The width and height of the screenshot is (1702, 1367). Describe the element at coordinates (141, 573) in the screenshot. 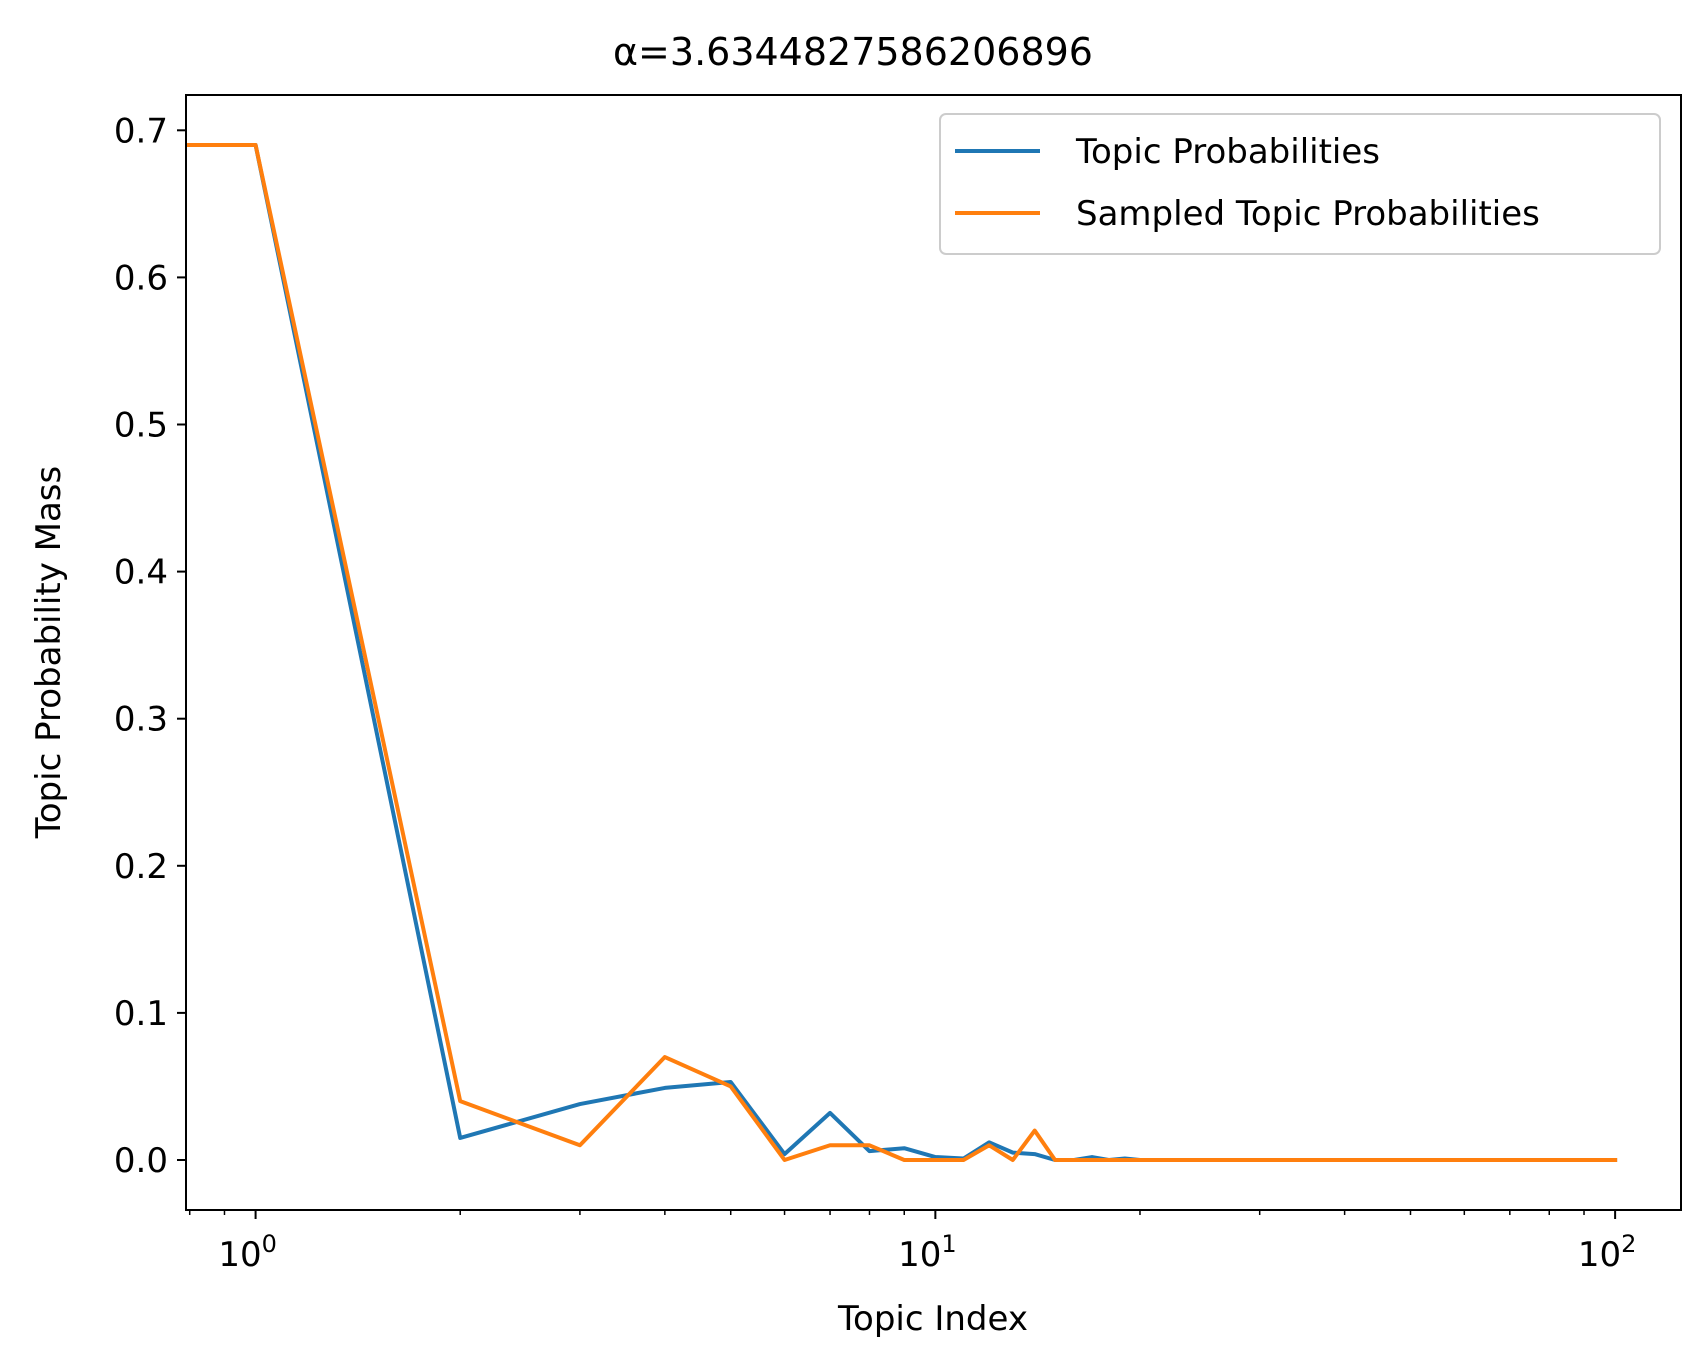

I see `y-tick-label: 0.4` at that location.